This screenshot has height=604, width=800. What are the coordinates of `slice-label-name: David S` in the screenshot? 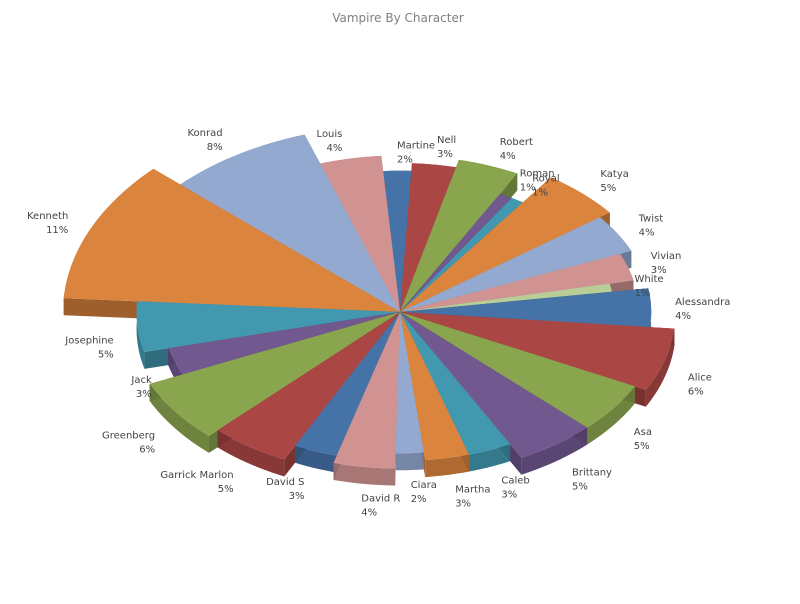 It's located at (285, 482).